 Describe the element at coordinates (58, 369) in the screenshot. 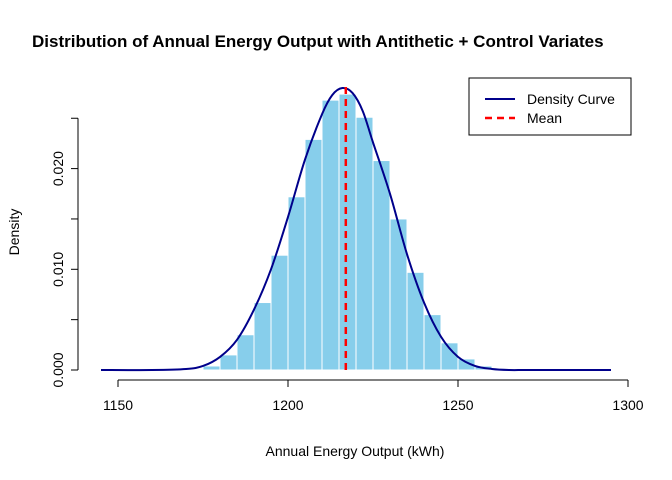

I see `y-tick-label: 0.000` at that location.